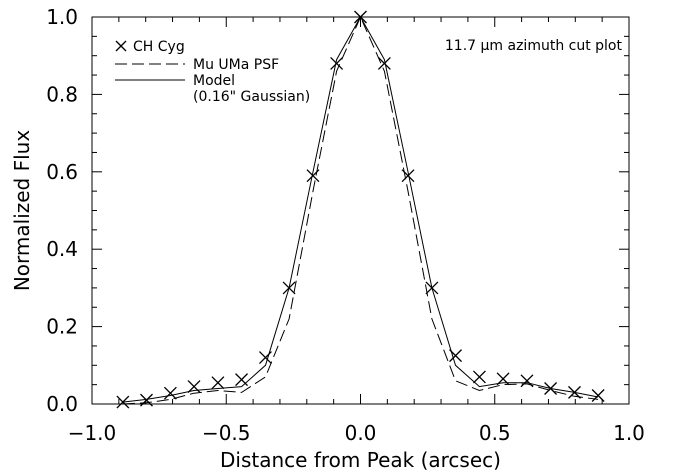  Describe the element at coordinates (62, 327) in the screenshot. I see `y-tick-label: 0.2` at that location.